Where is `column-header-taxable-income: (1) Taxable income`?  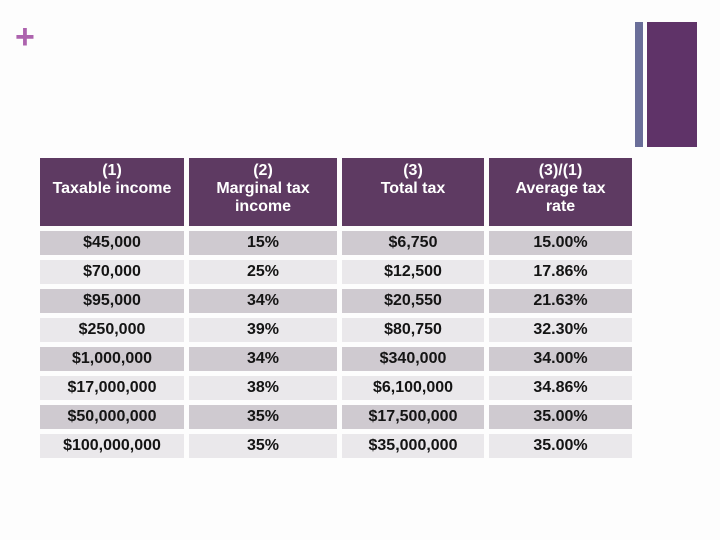
column-header-taxable-income: (1) Taxable income is located at coordinates (112, 192).